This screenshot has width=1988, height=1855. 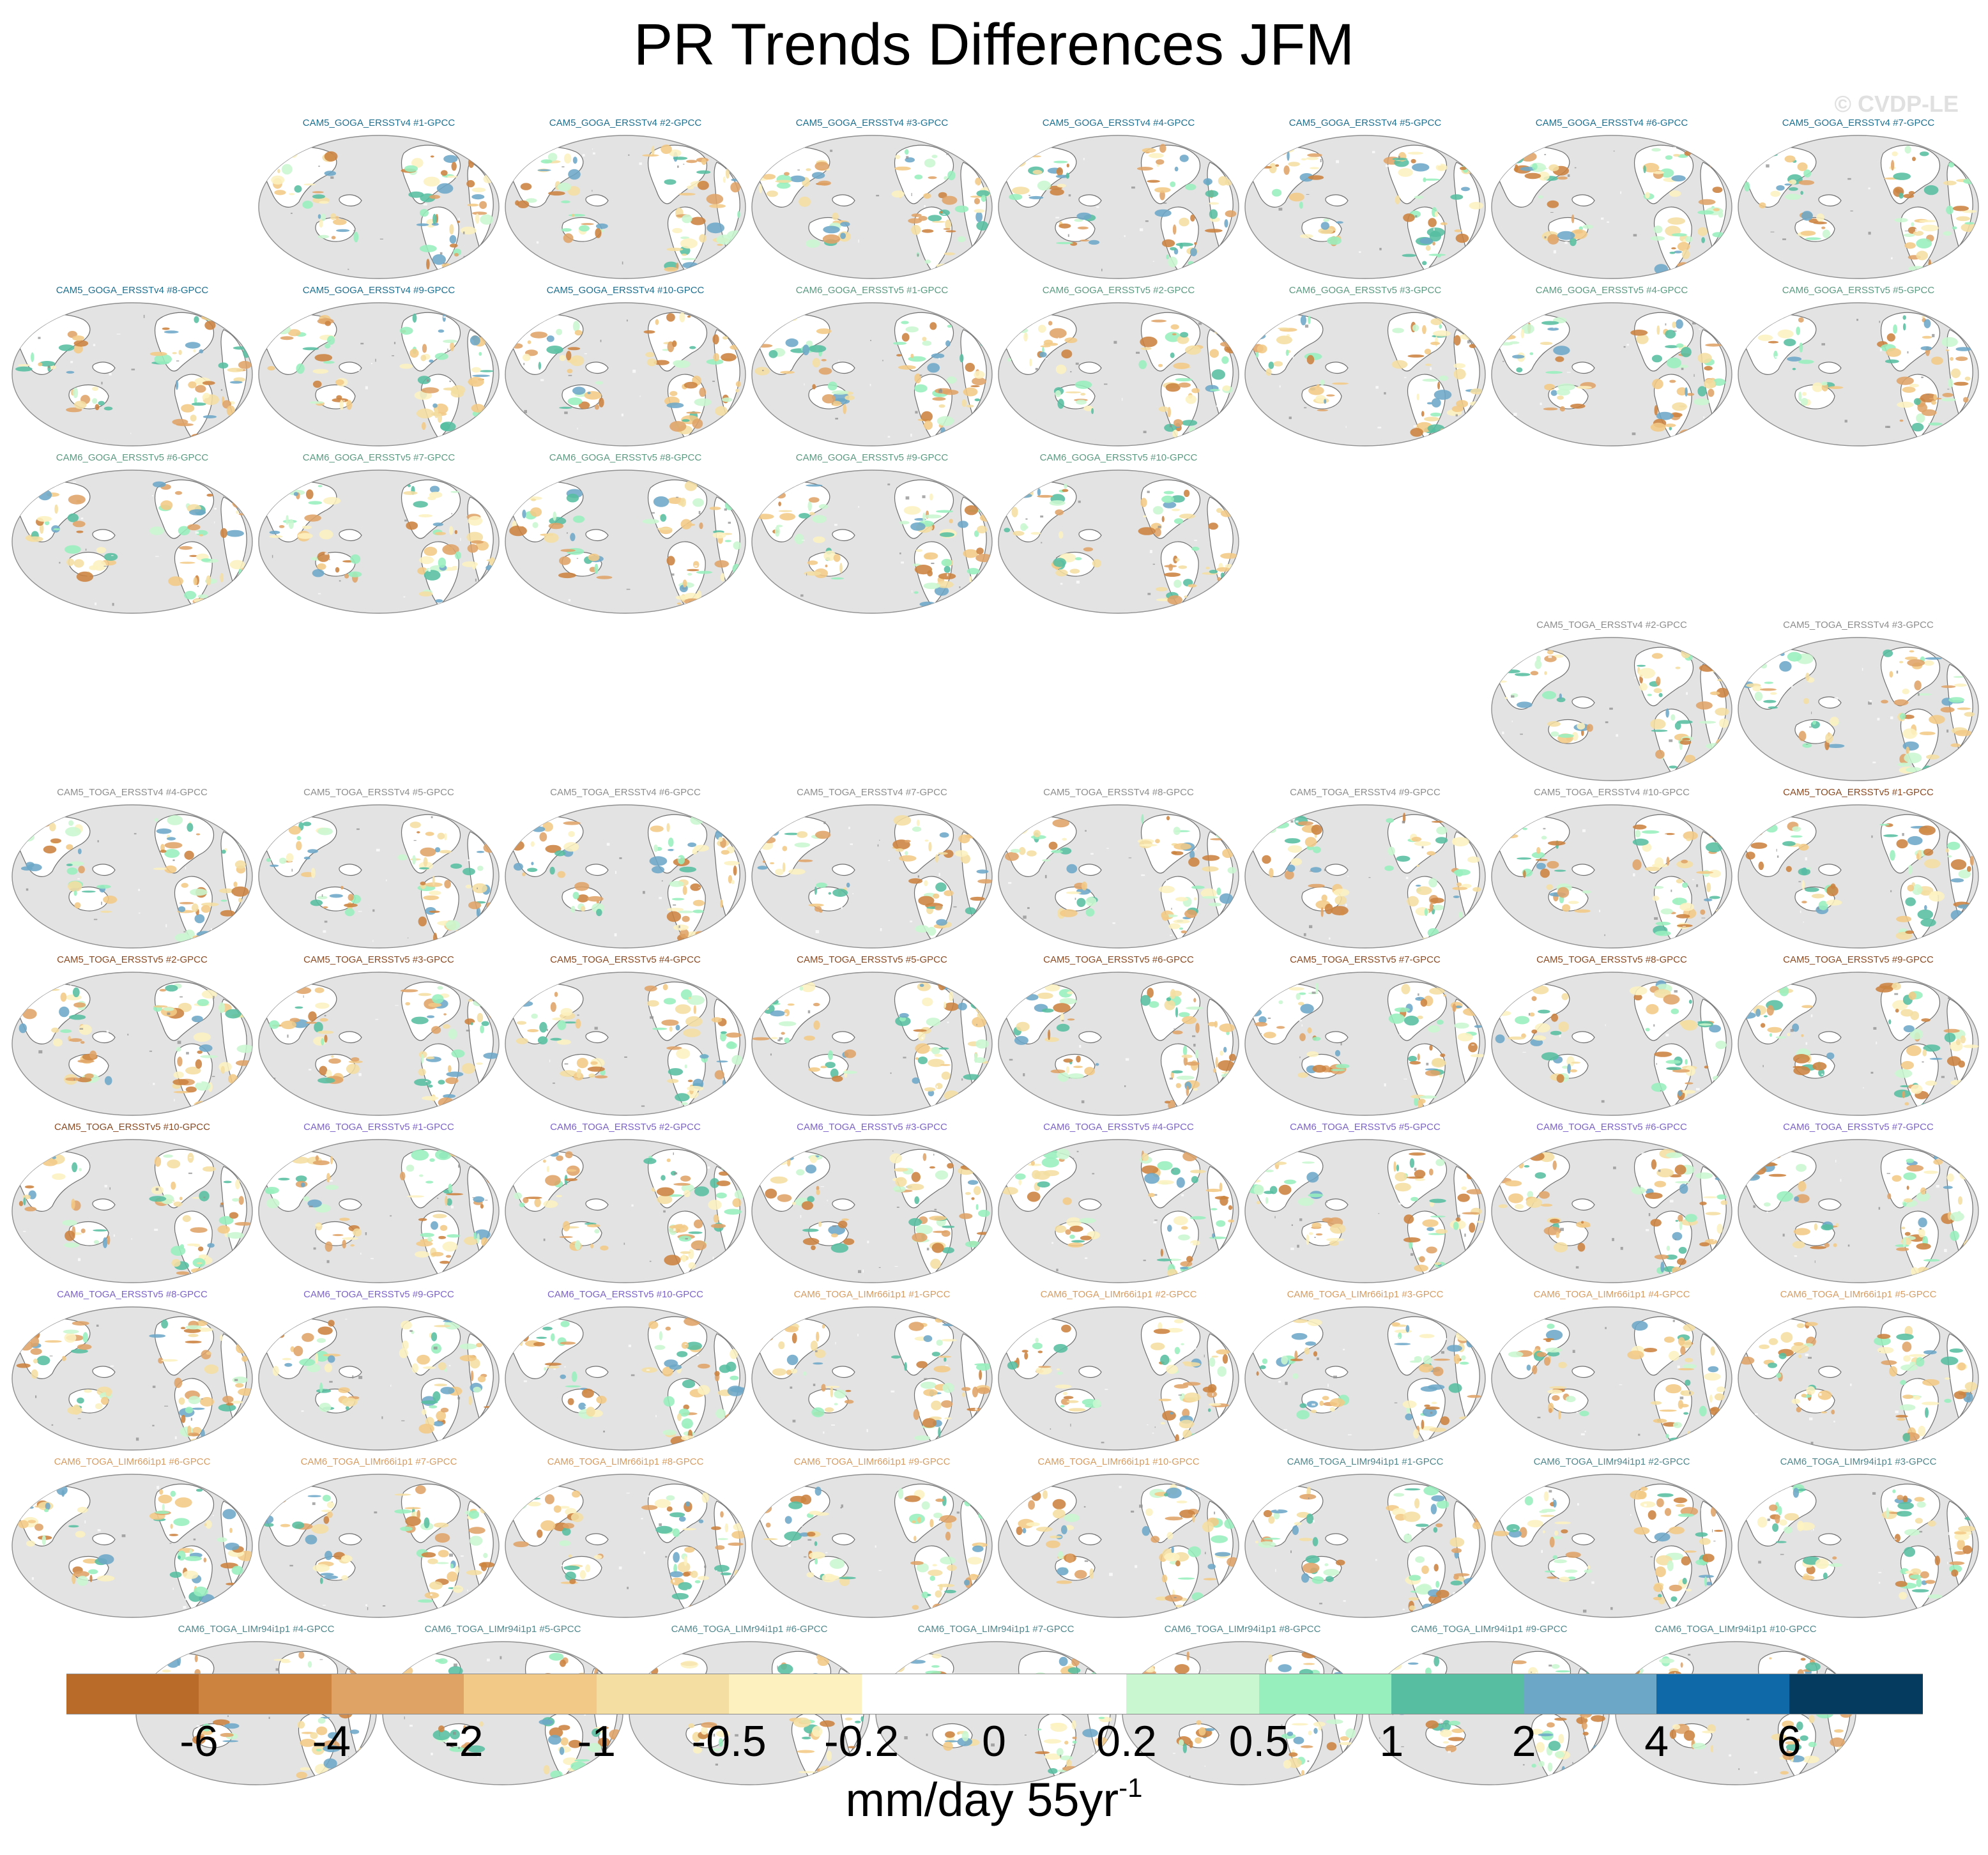 What do you see at coordinates (1858, 375) in the screenshot?
I see `global-map` at bounding box center [1858, 375].